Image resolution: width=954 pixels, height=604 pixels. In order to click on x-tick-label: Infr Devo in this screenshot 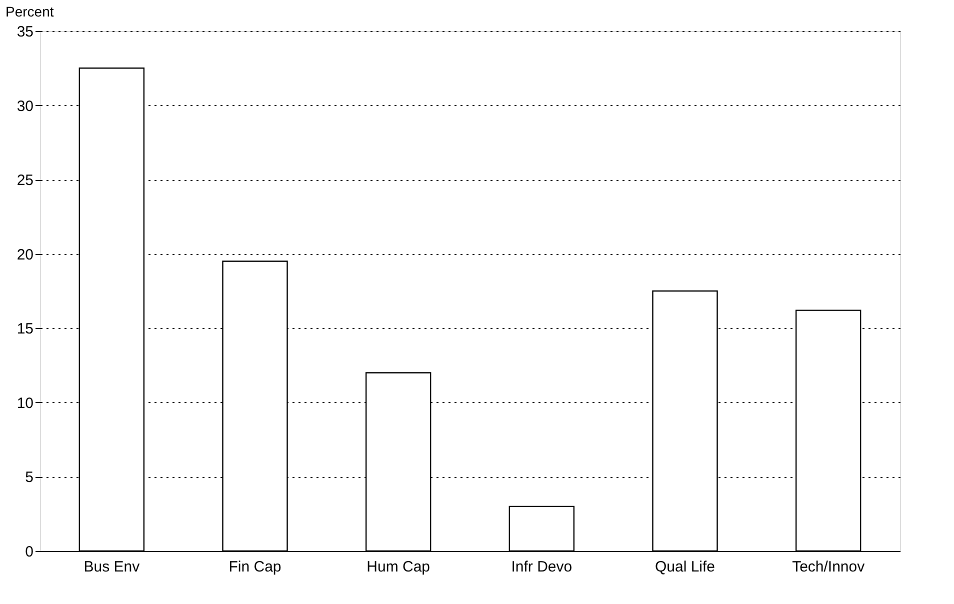, I will do `click(541, 567)`.